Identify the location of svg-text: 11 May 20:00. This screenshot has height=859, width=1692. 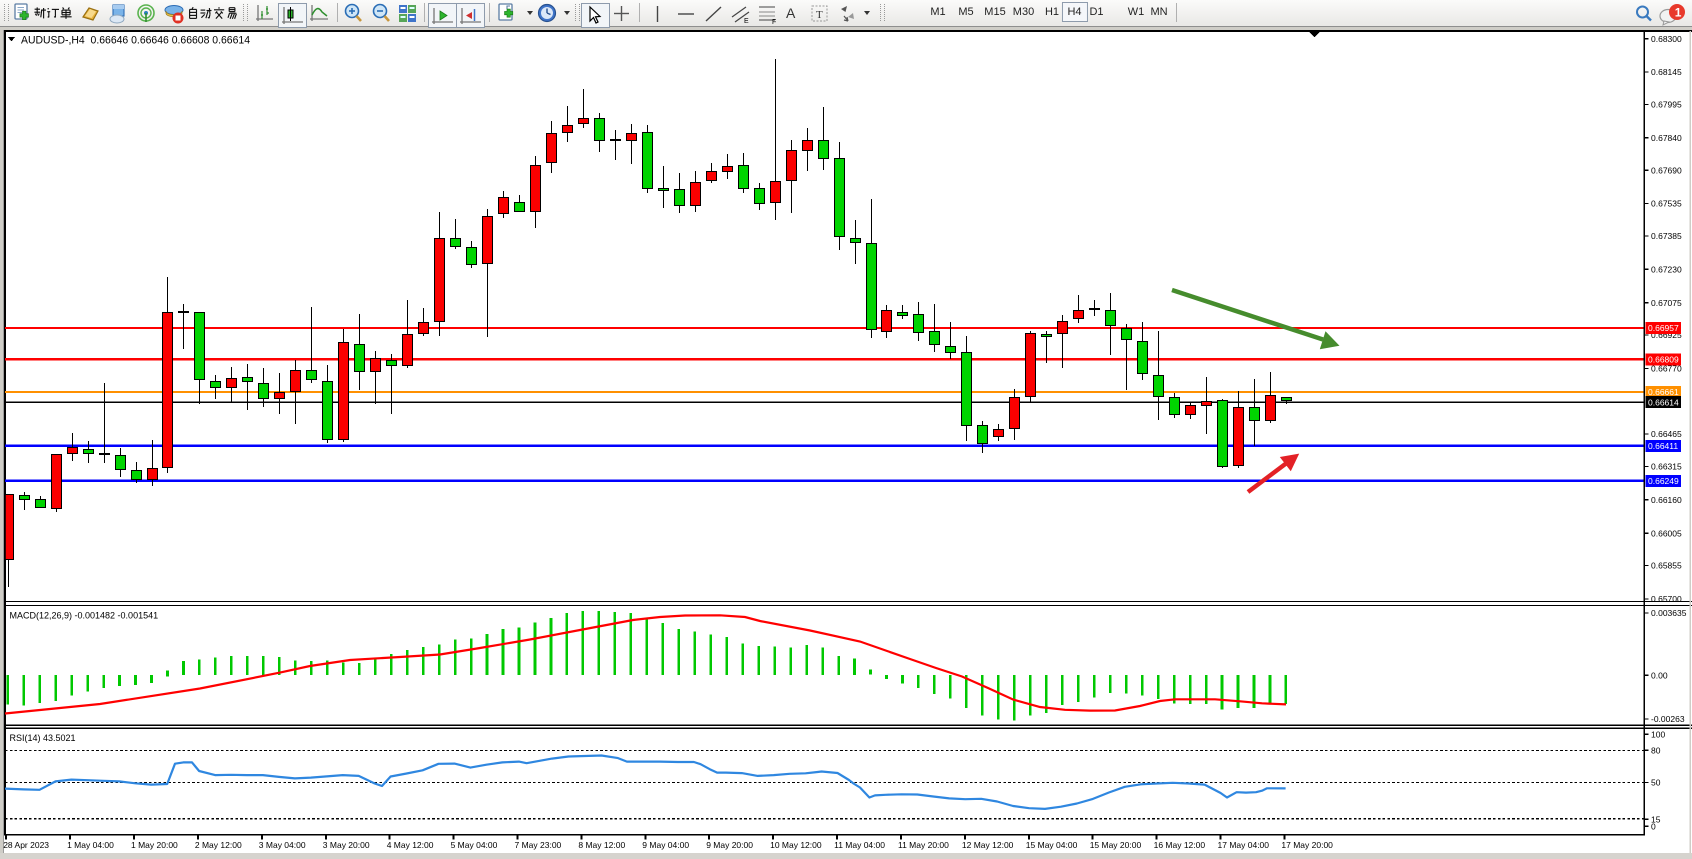
(923, 845).